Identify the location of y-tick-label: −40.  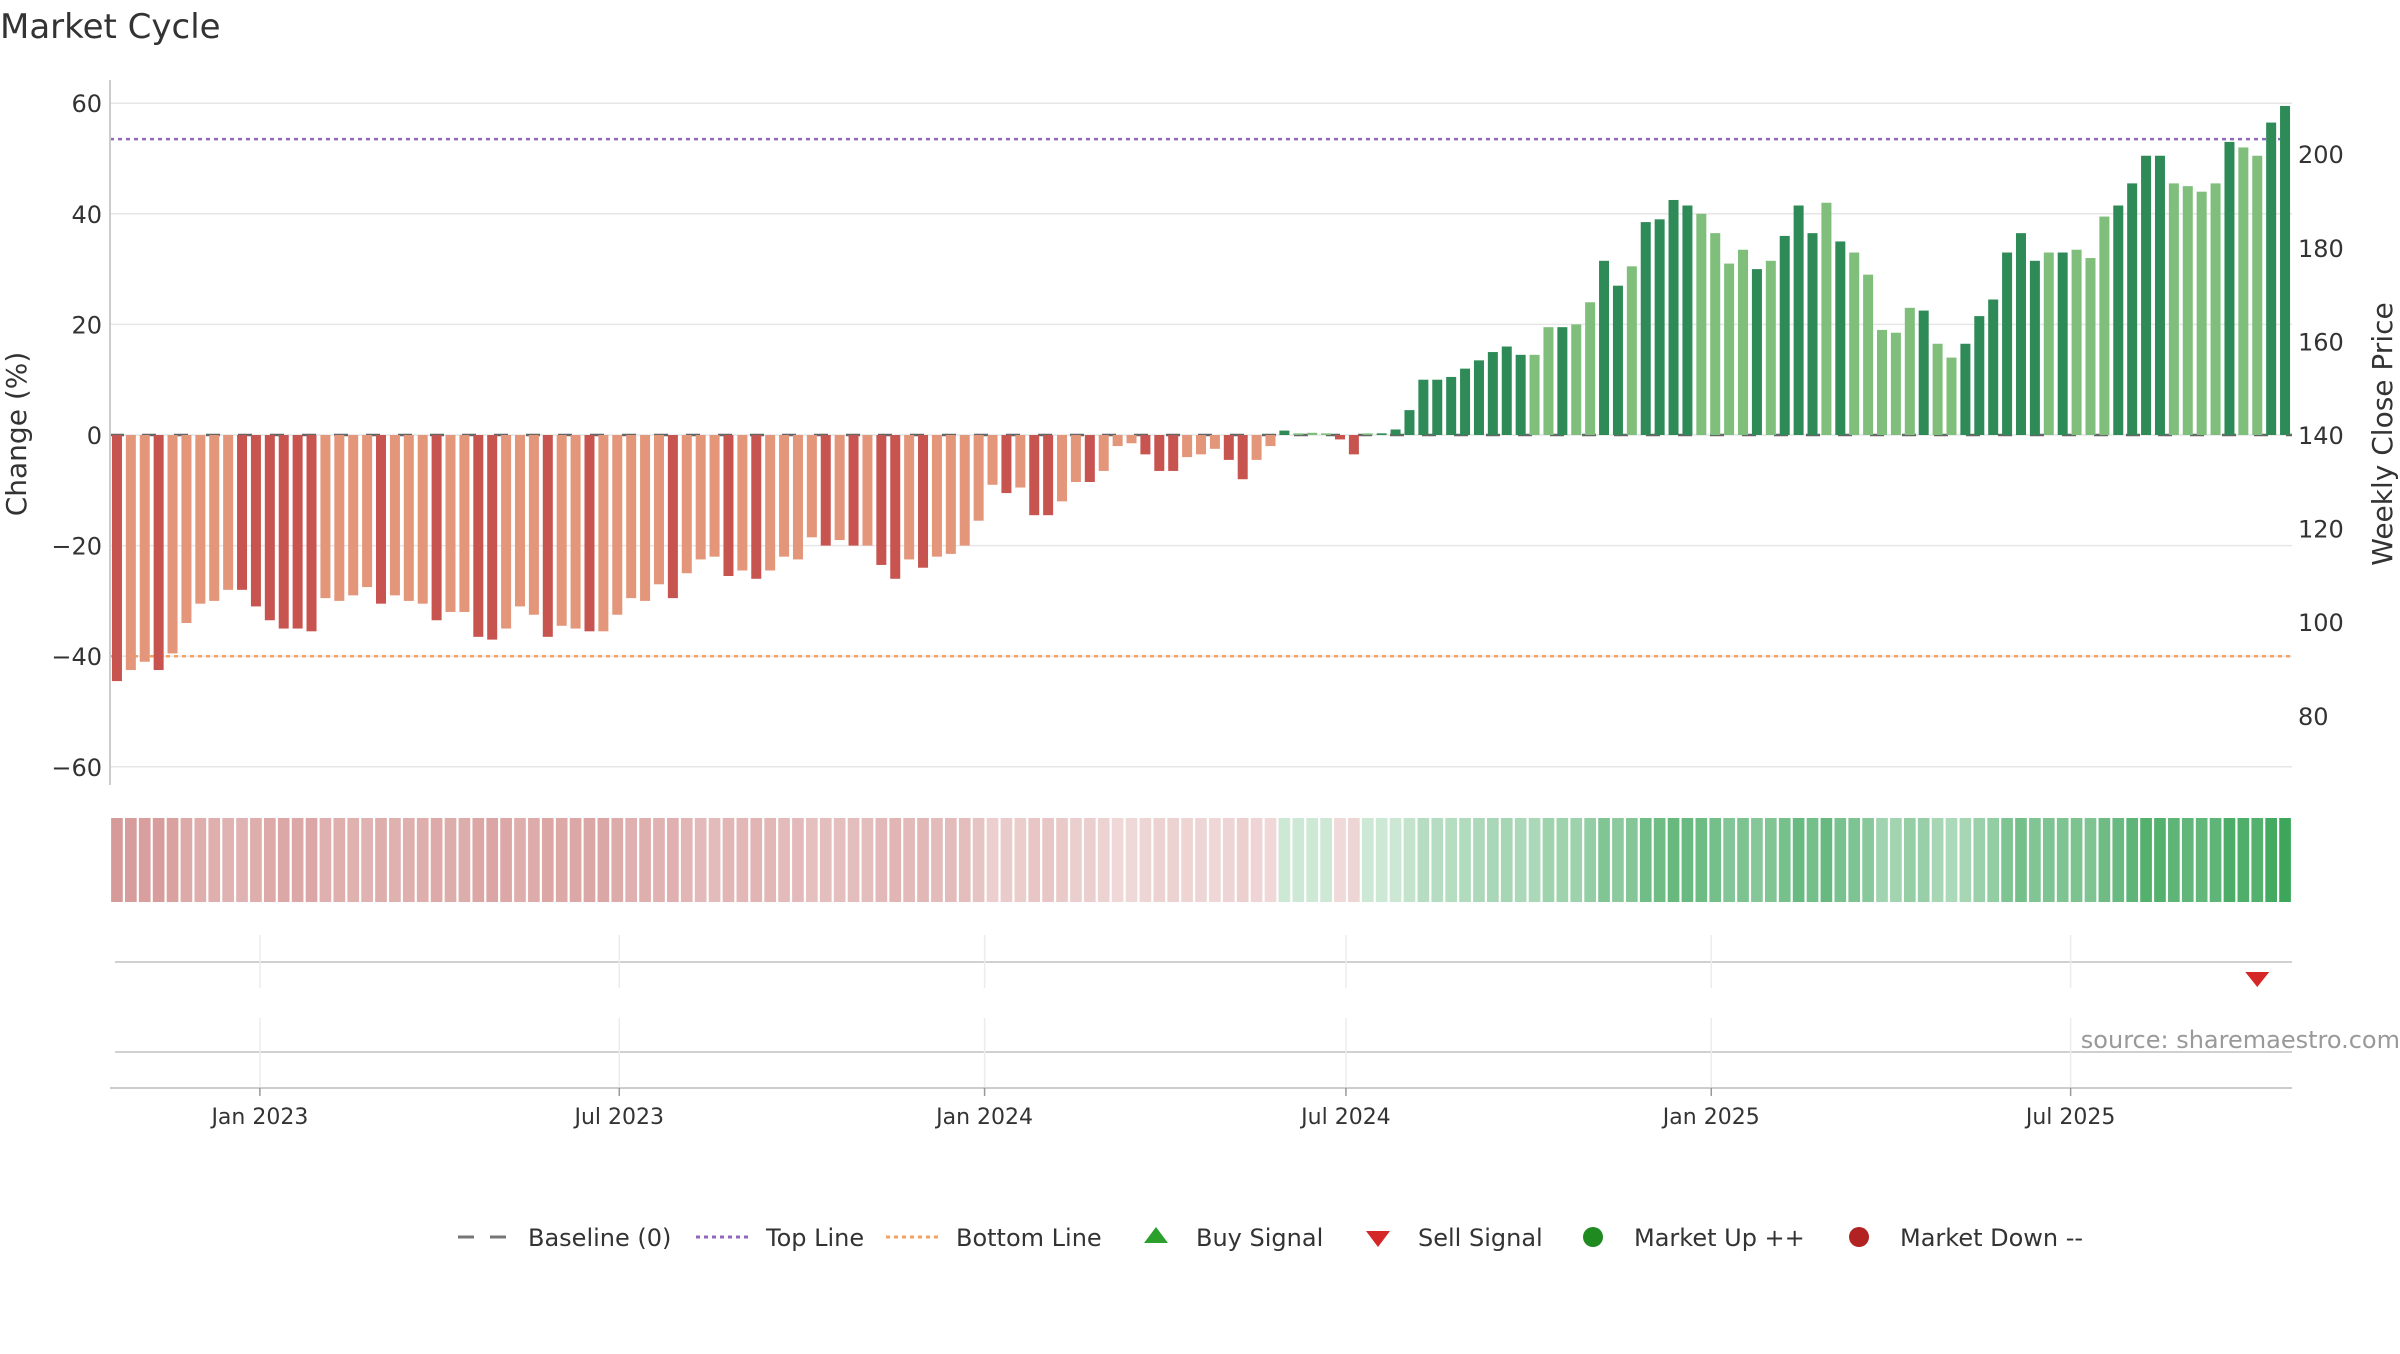
(76, 657).